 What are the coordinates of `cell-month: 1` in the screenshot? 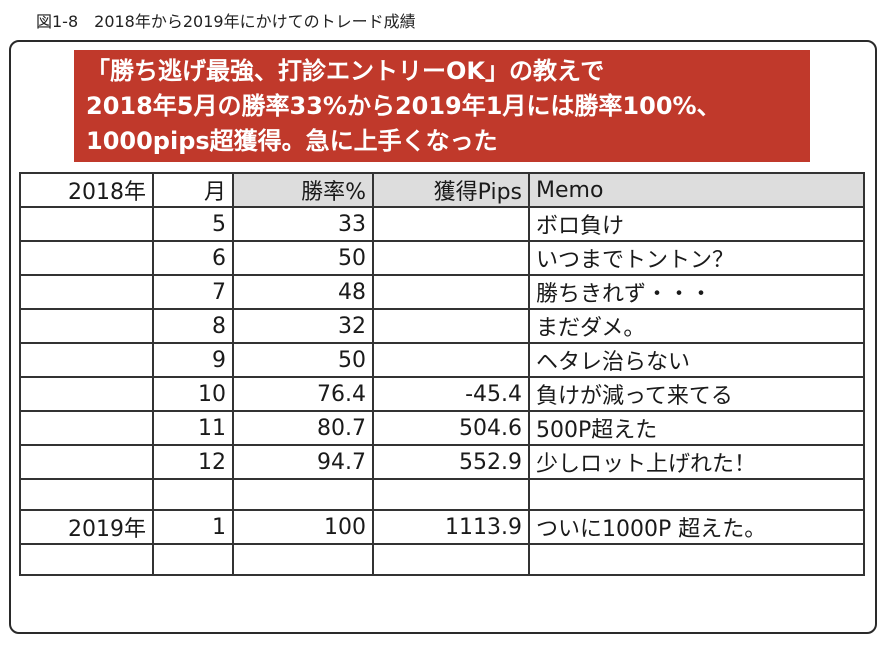 It's located at (193, 527).